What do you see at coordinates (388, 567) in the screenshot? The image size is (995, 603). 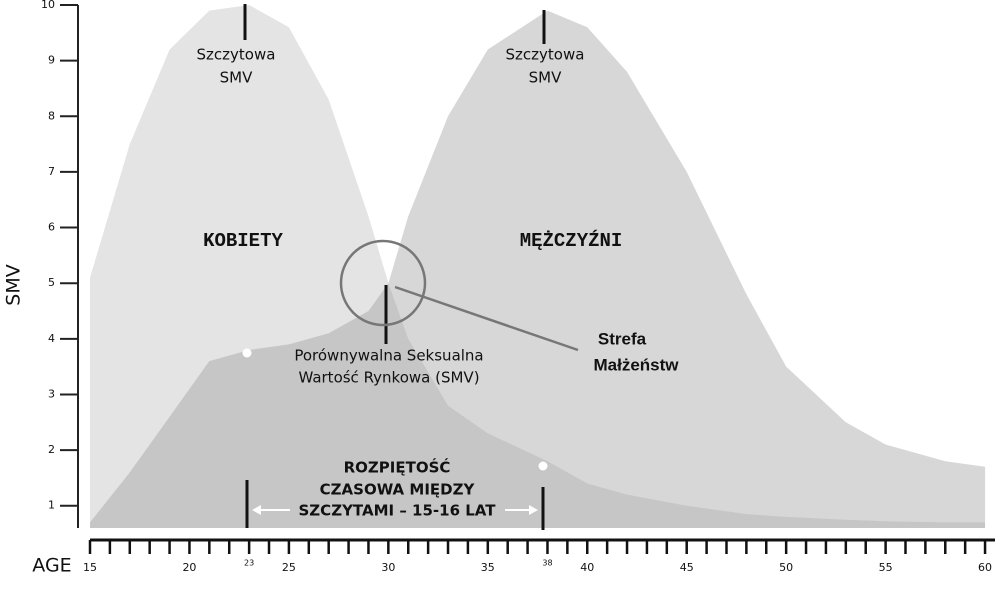 I see `x-tick-label: 30` at bounding box center [388, 567].